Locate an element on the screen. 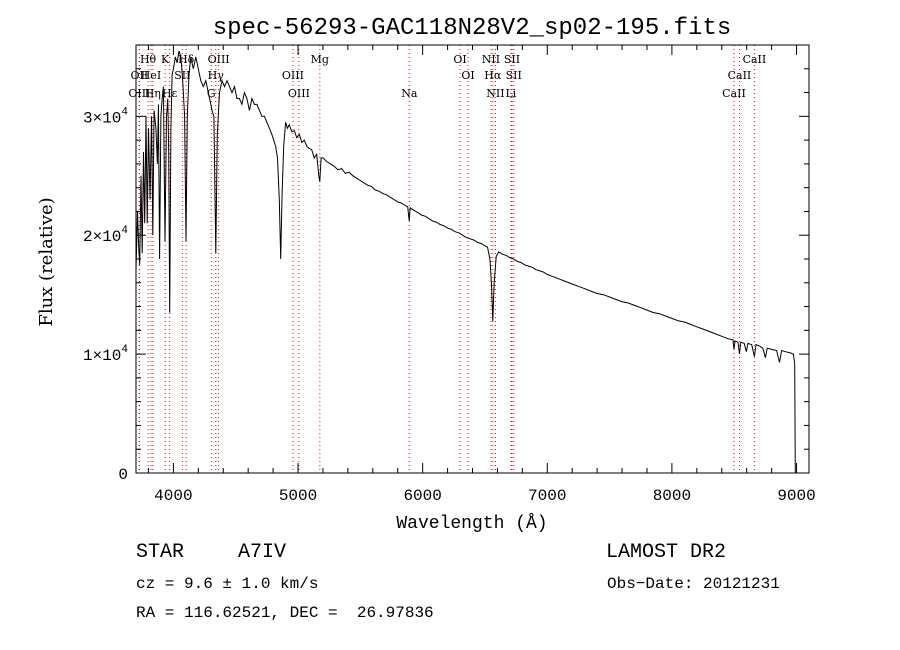 Image resolution: width=900 pixels, height=650 pixels. redshift-line: cz = 9.6 ± 1.0 km/s is located at coordinates (227, 584).